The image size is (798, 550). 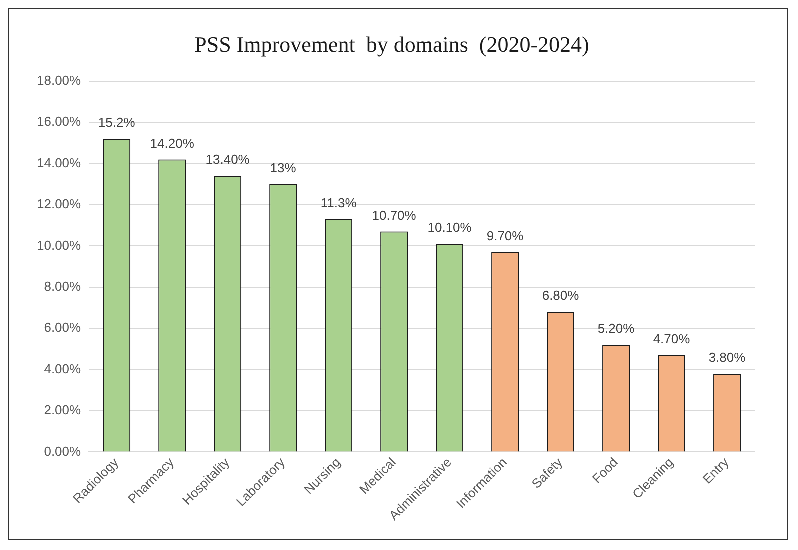 What do you see at coordinates (394, 215) in the screenshot?
I see `data-label: 10.70%` at bounding box center [394, 215].